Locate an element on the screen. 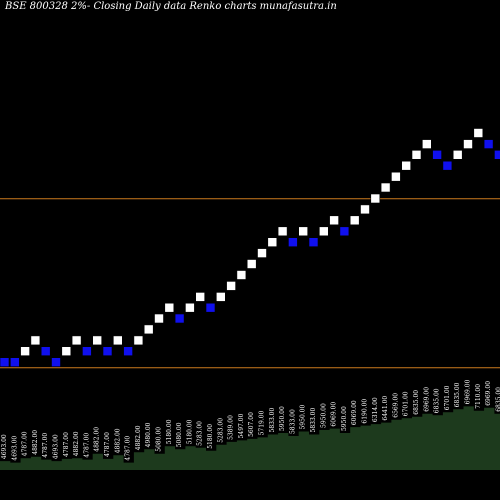 This screenshot has width=500, height=500. price-label: 5719.00 is located at coordinates (262, 422).